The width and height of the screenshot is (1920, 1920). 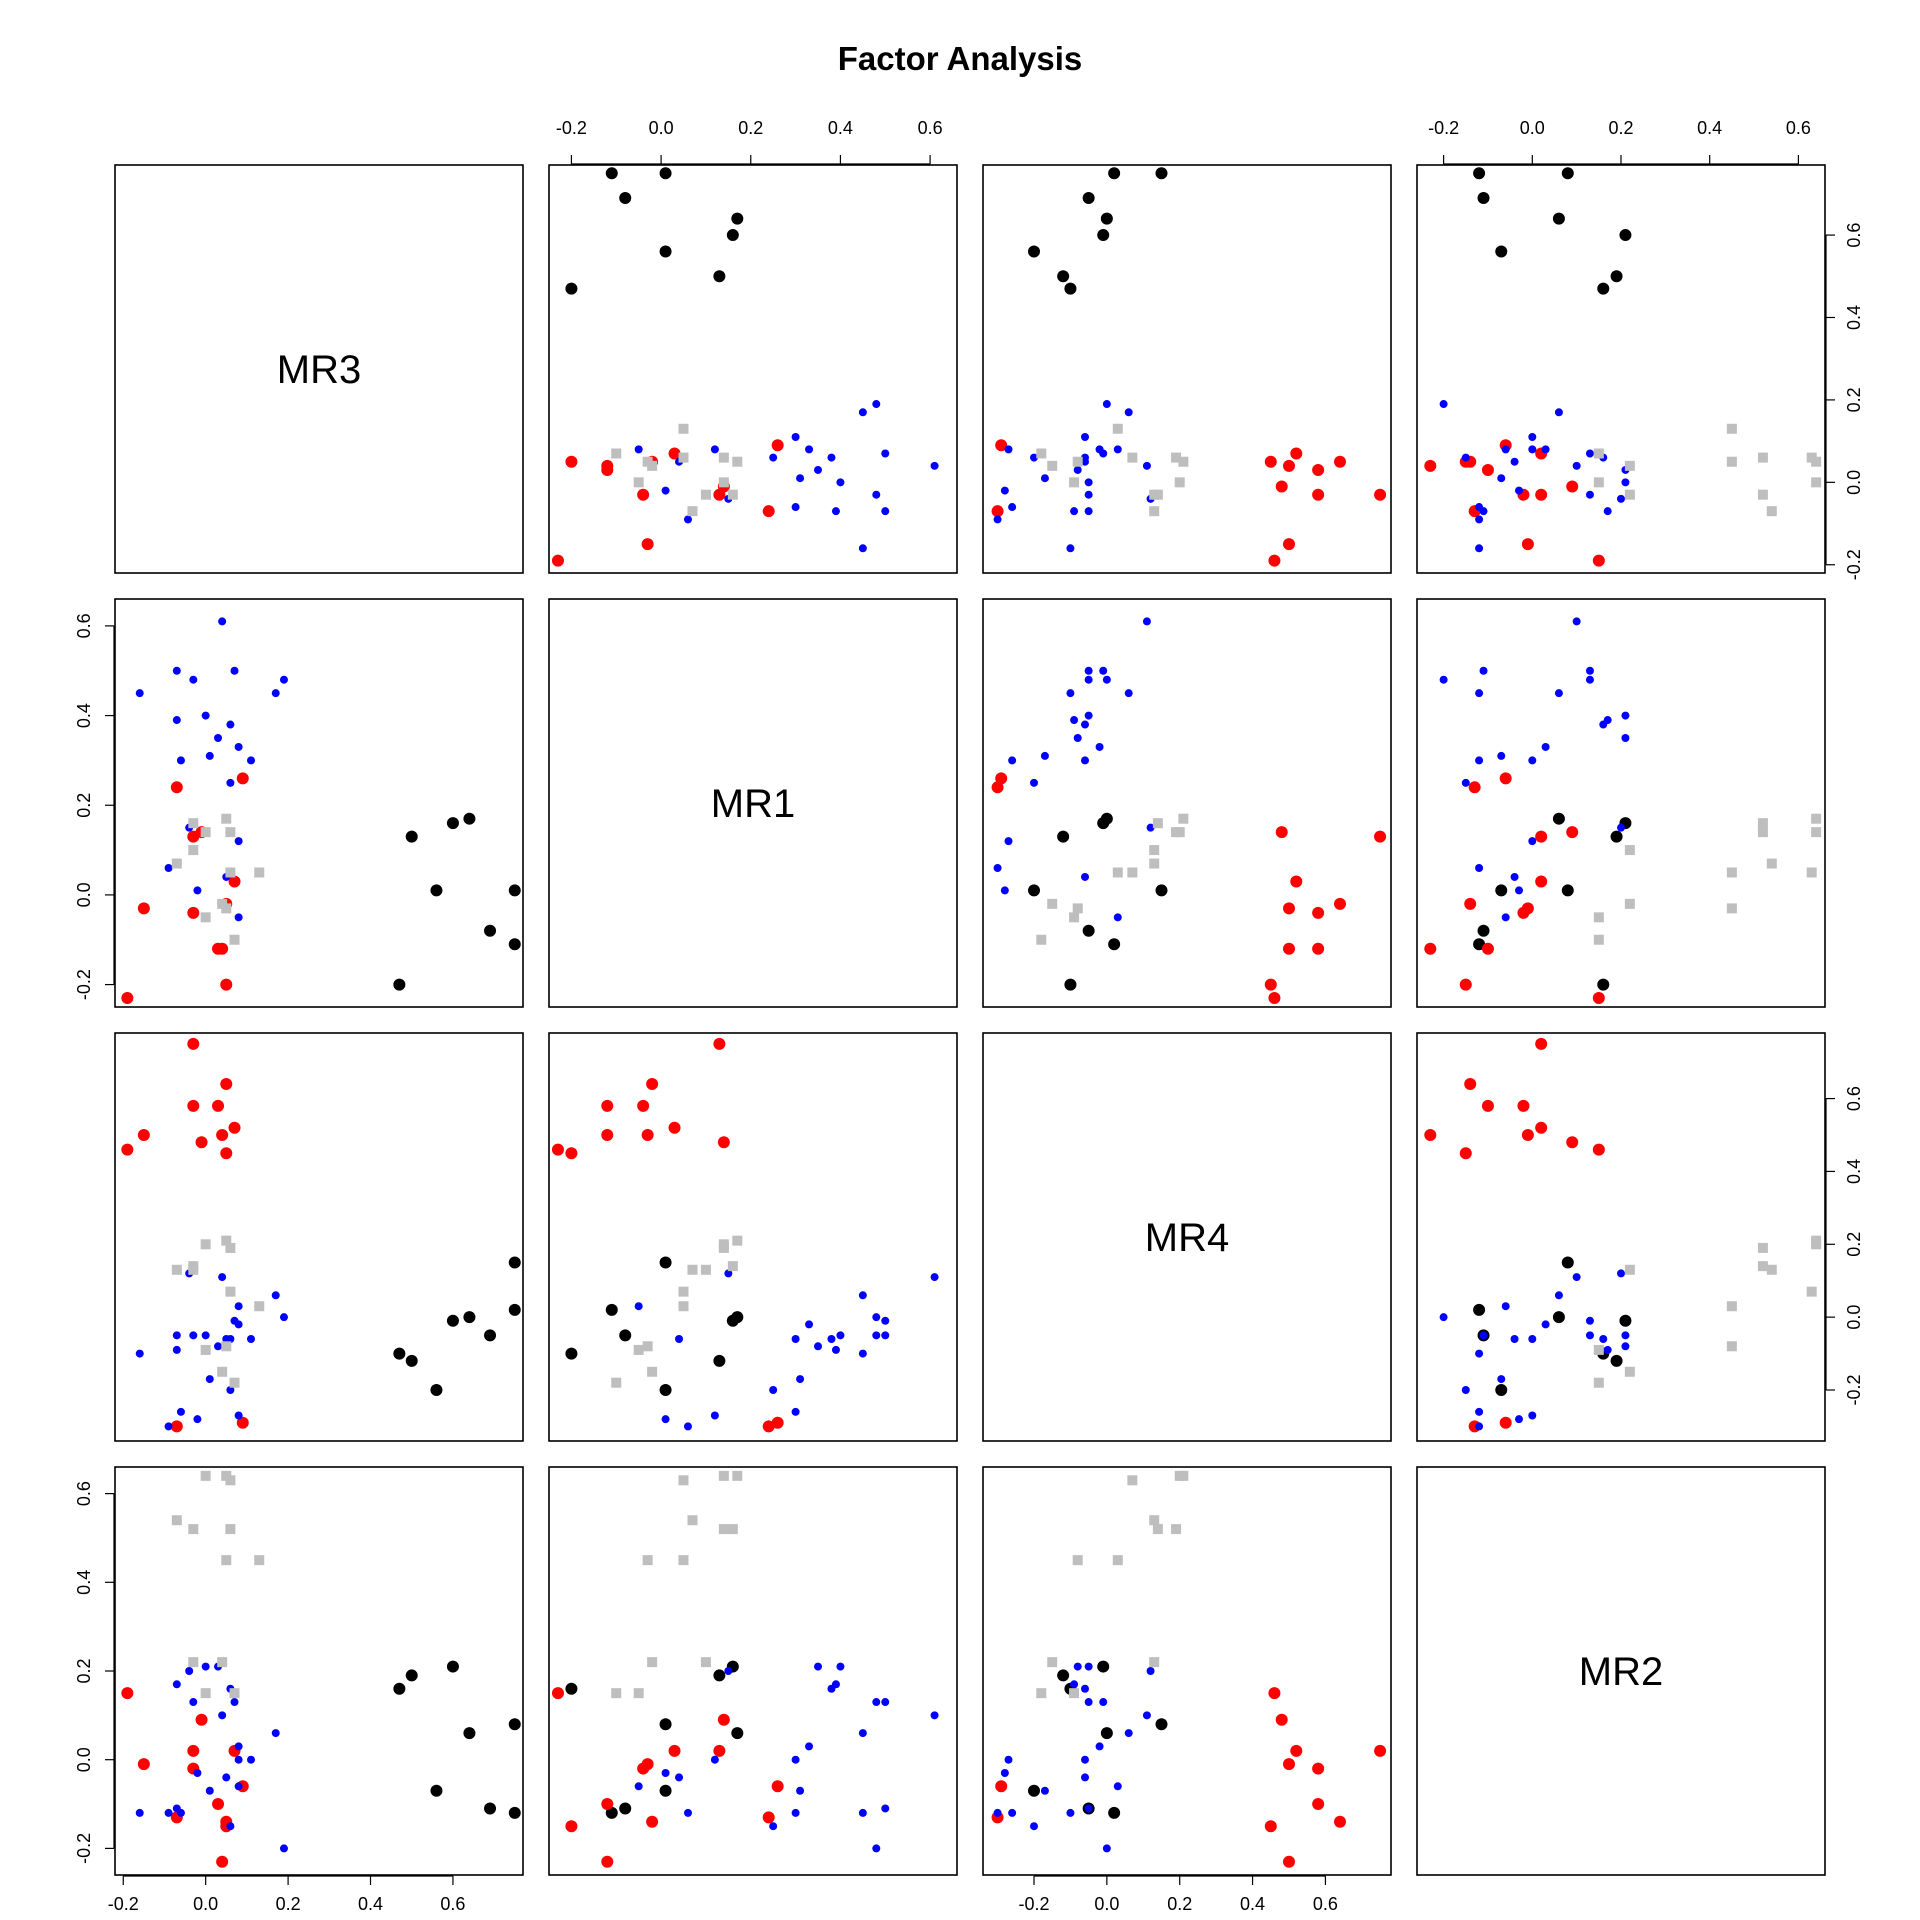 I want to click on y-tick-label: 0.2, so click(x=84, y=1670).